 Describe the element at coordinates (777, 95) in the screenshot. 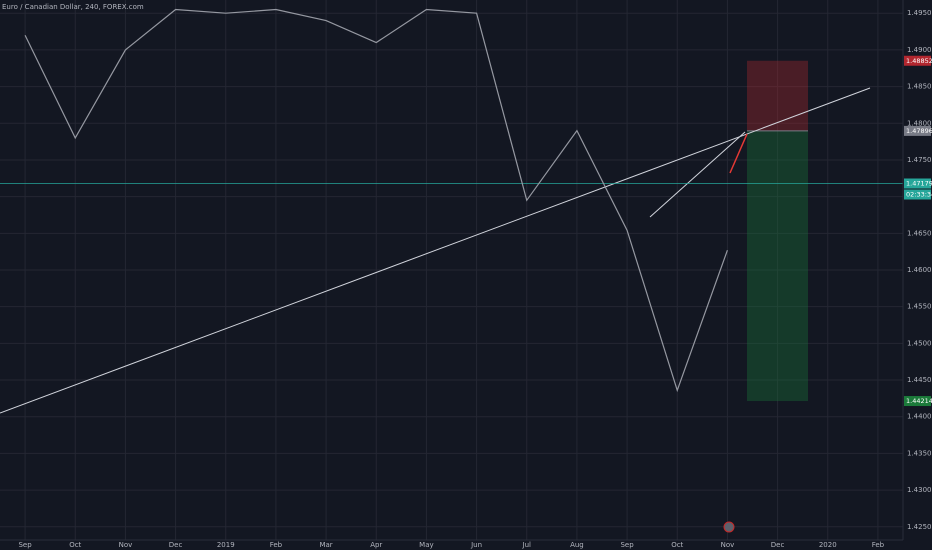

I see `stop-zone` at that location.